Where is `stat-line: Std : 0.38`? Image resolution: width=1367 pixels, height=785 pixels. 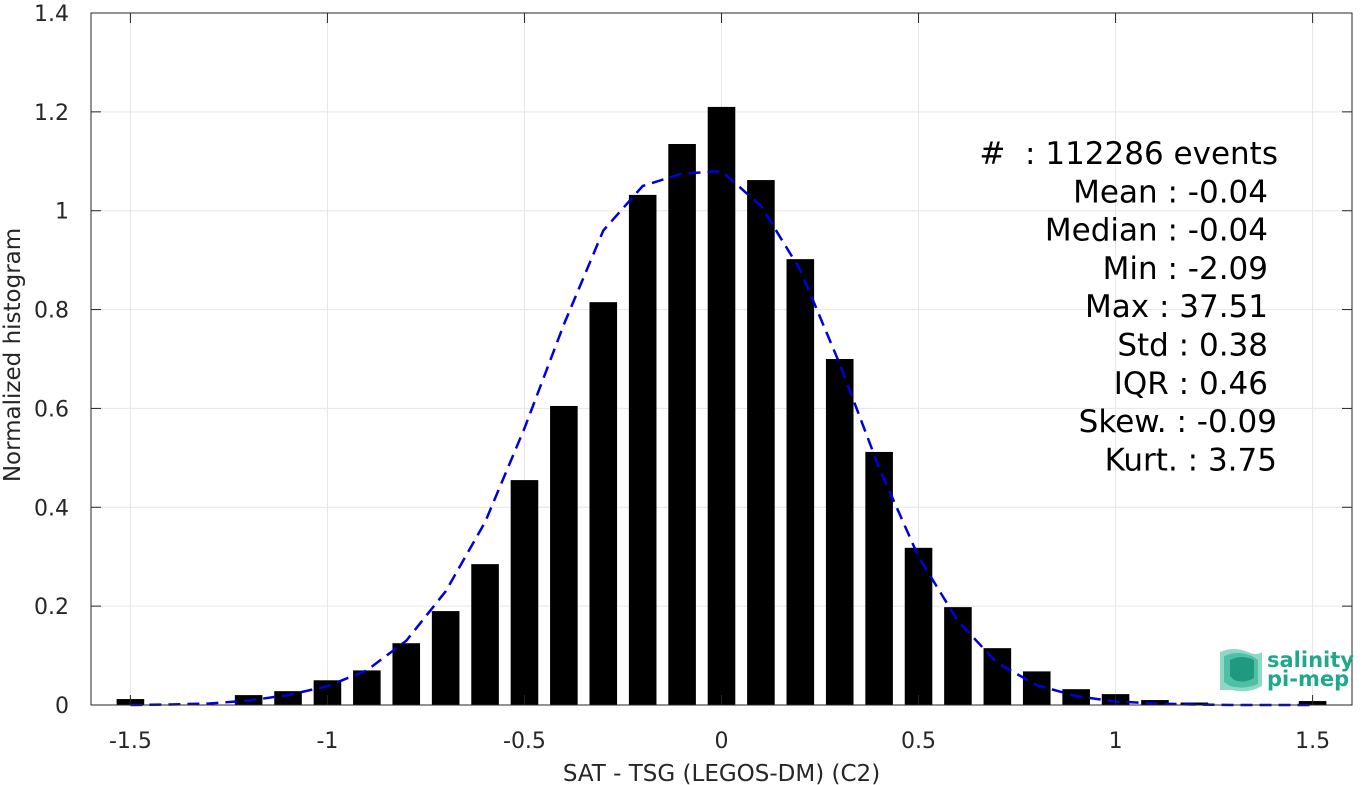
stat-line: Std : 0.38 is located at coordinates (1192, 346).